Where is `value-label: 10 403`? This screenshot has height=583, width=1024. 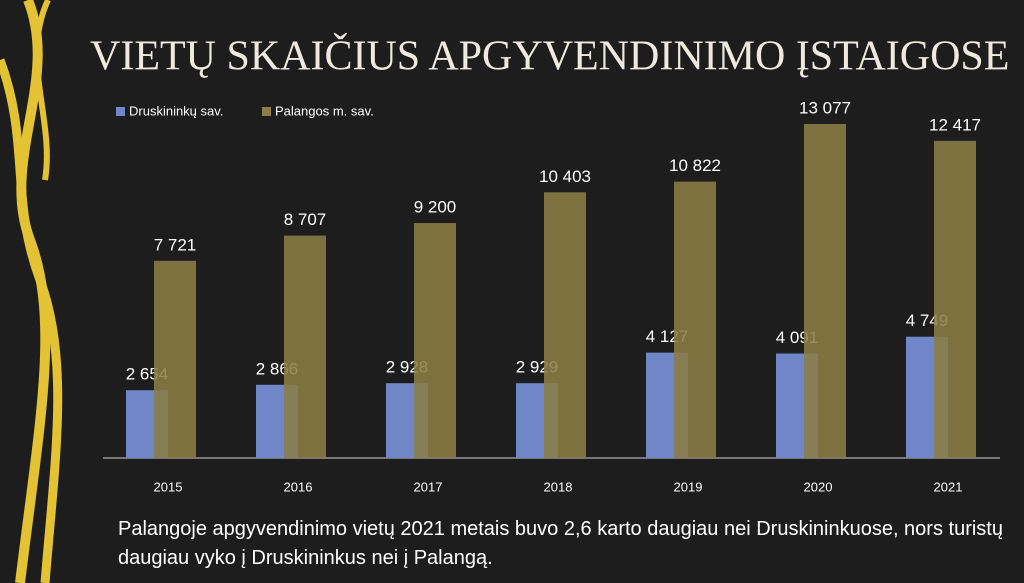
value-label: 10 403 is located at coordinates (565, 176).